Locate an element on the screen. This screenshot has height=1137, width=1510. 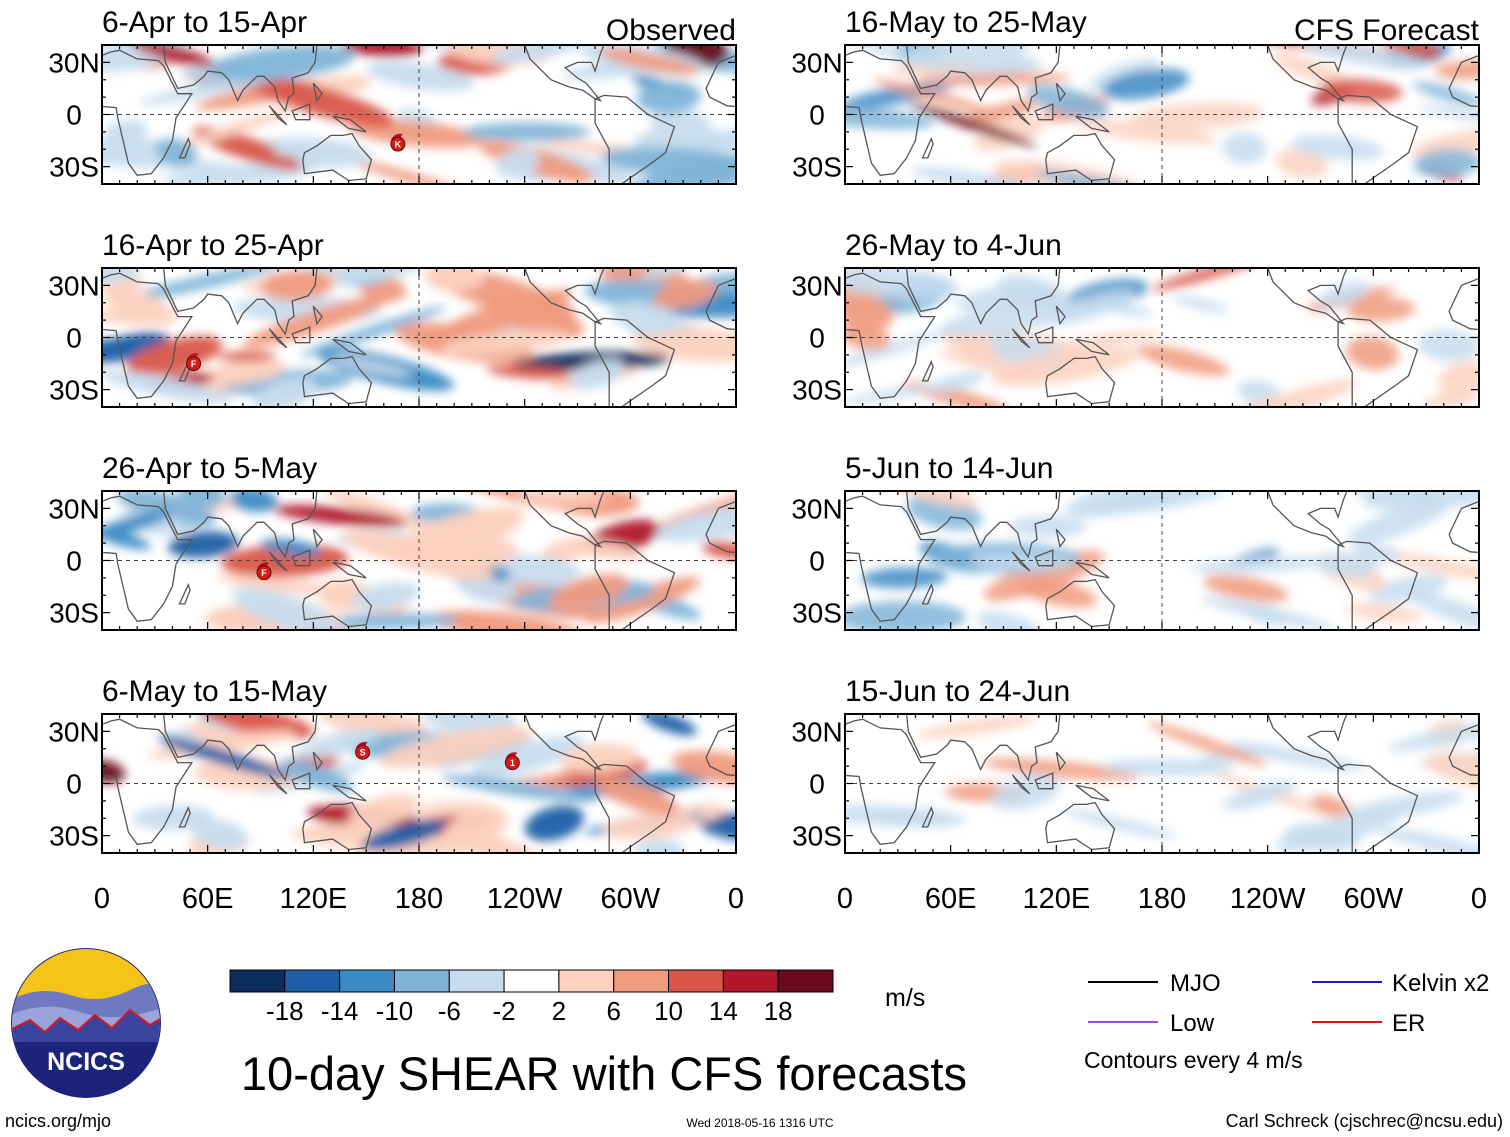
unit-label: m/s is located at coordinates (905, 998).